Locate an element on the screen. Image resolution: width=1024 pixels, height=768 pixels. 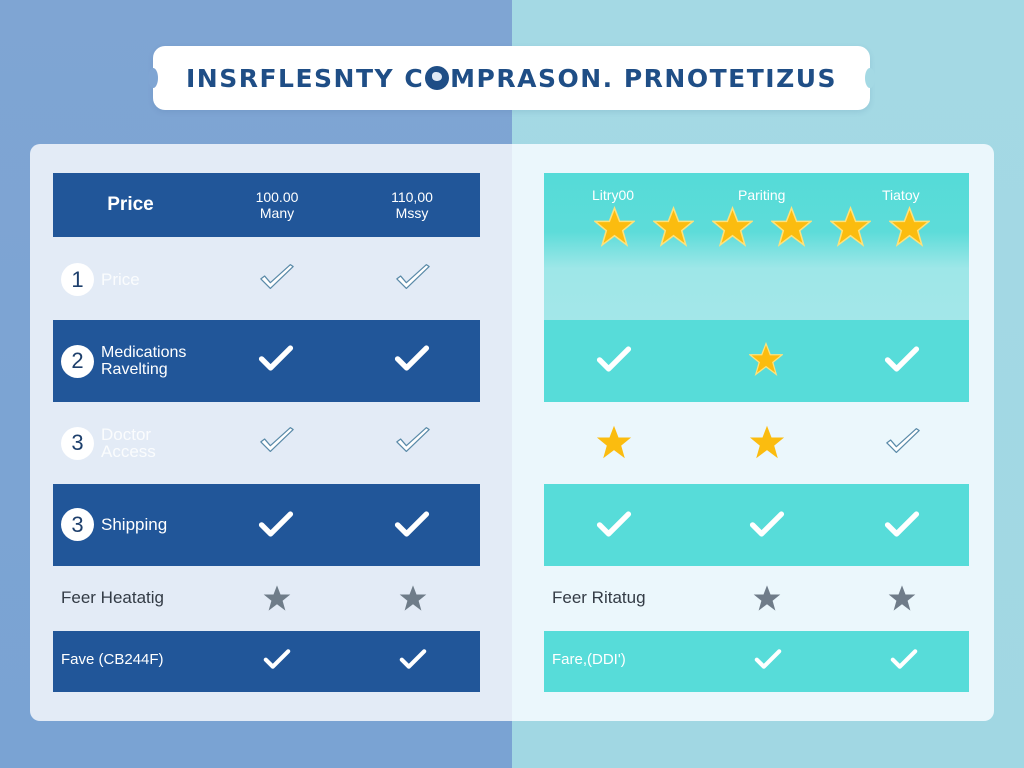
row-label-line2: Access is located at coordinates (128, 451).